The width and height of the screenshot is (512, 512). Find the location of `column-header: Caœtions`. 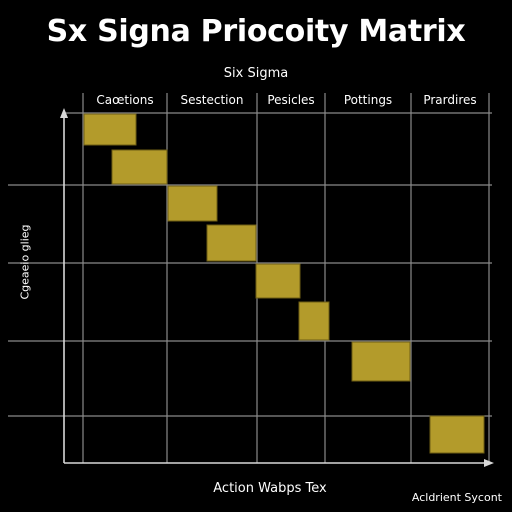

column-header: Caœtions is located at coordinates (125, 100).